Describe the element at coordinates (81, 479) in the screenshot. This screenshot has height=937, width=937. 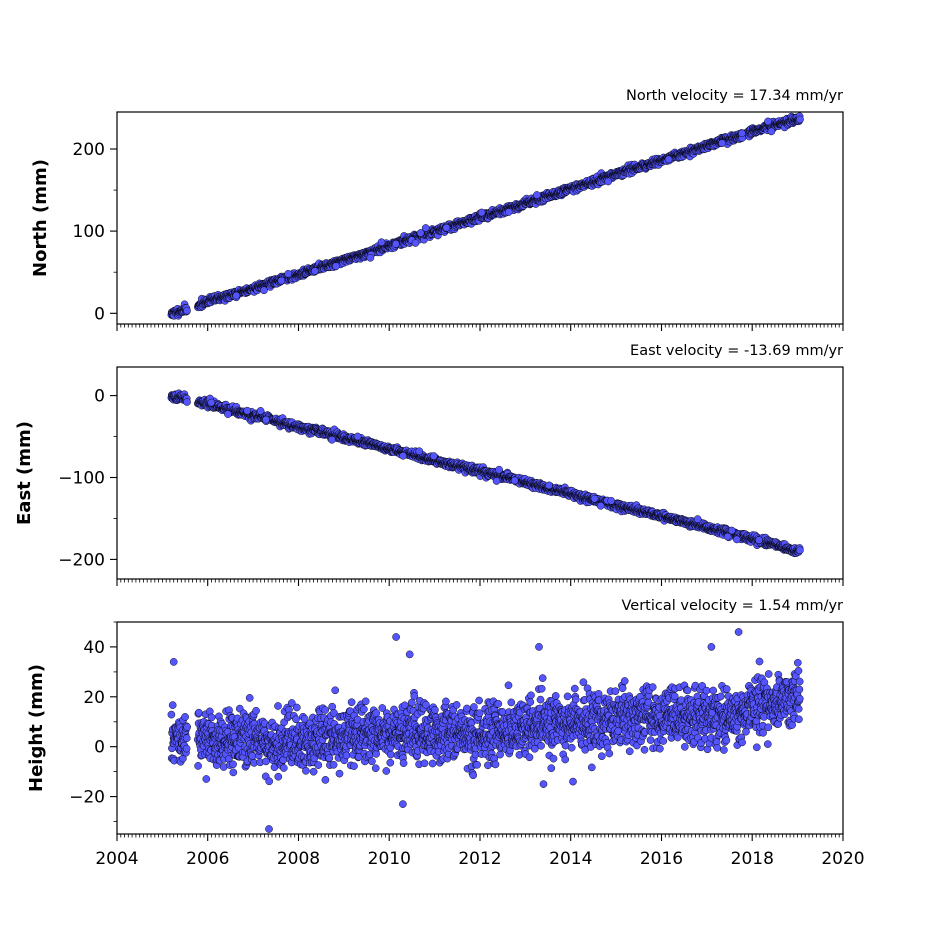
I see `y-tick-label: −100` at that location.